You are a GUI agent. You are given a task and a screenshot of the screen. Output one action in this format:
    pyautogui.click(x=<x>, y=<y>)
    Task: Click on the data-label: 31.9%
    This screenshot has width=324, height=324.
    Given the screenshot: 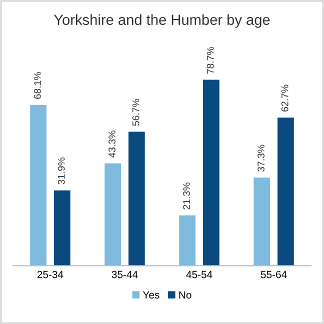 What is the action you would take?
    pyautogui.click(x=61, y=171)
    